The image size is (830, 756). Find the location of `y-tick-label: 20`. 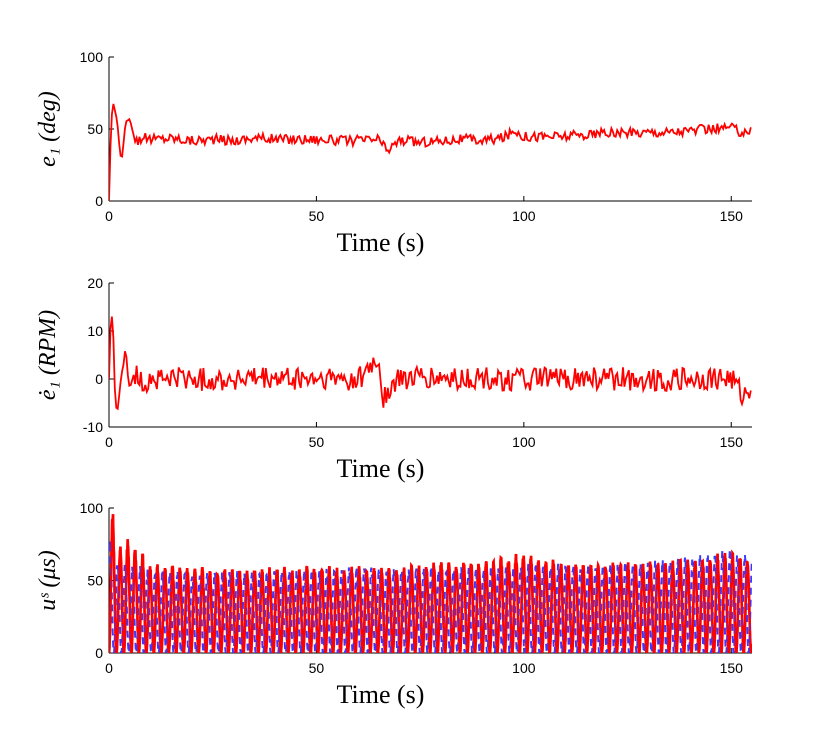

y-tick-label: 20 is located at coordinates (95, 283).